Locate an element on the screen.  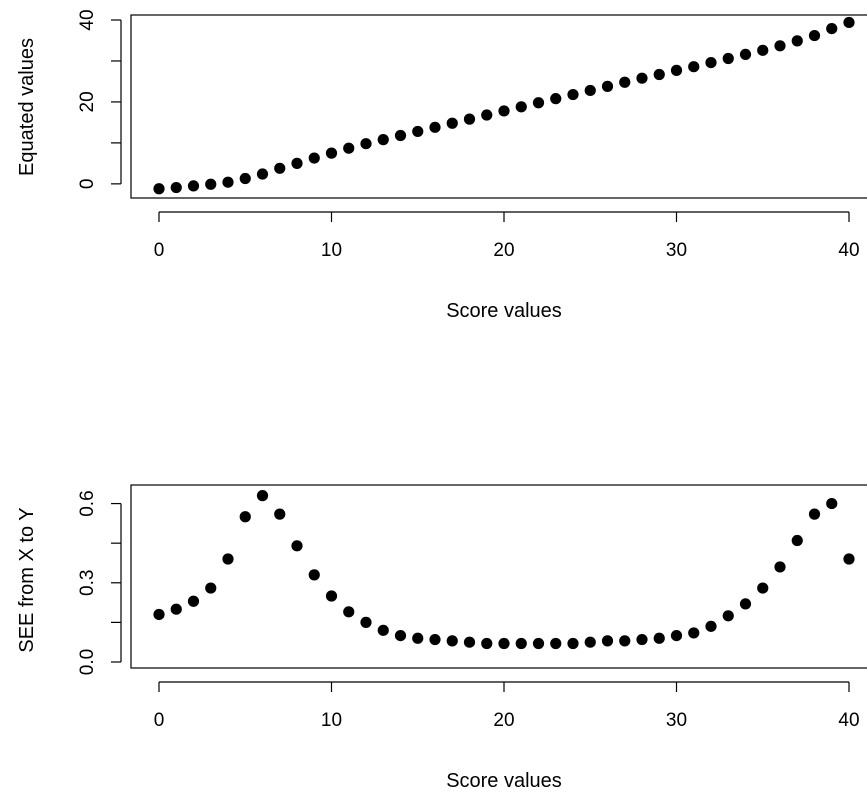
y-tick-label: 0.0 is located at coordinates (87, 662).